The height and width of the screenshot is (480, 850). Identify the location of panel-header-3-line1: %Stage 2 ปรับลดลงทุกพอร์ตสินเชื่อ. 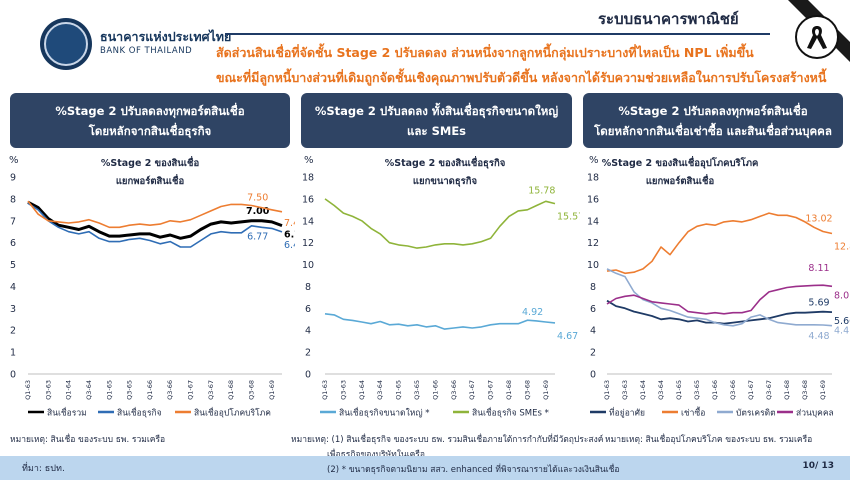
(713, 110).